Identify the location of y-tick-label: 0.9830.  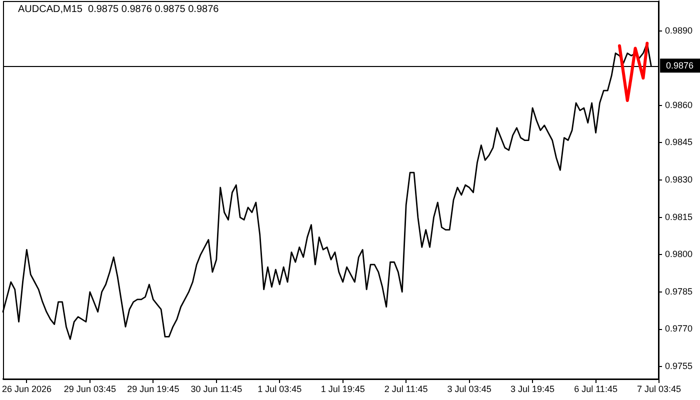
(679, 179).